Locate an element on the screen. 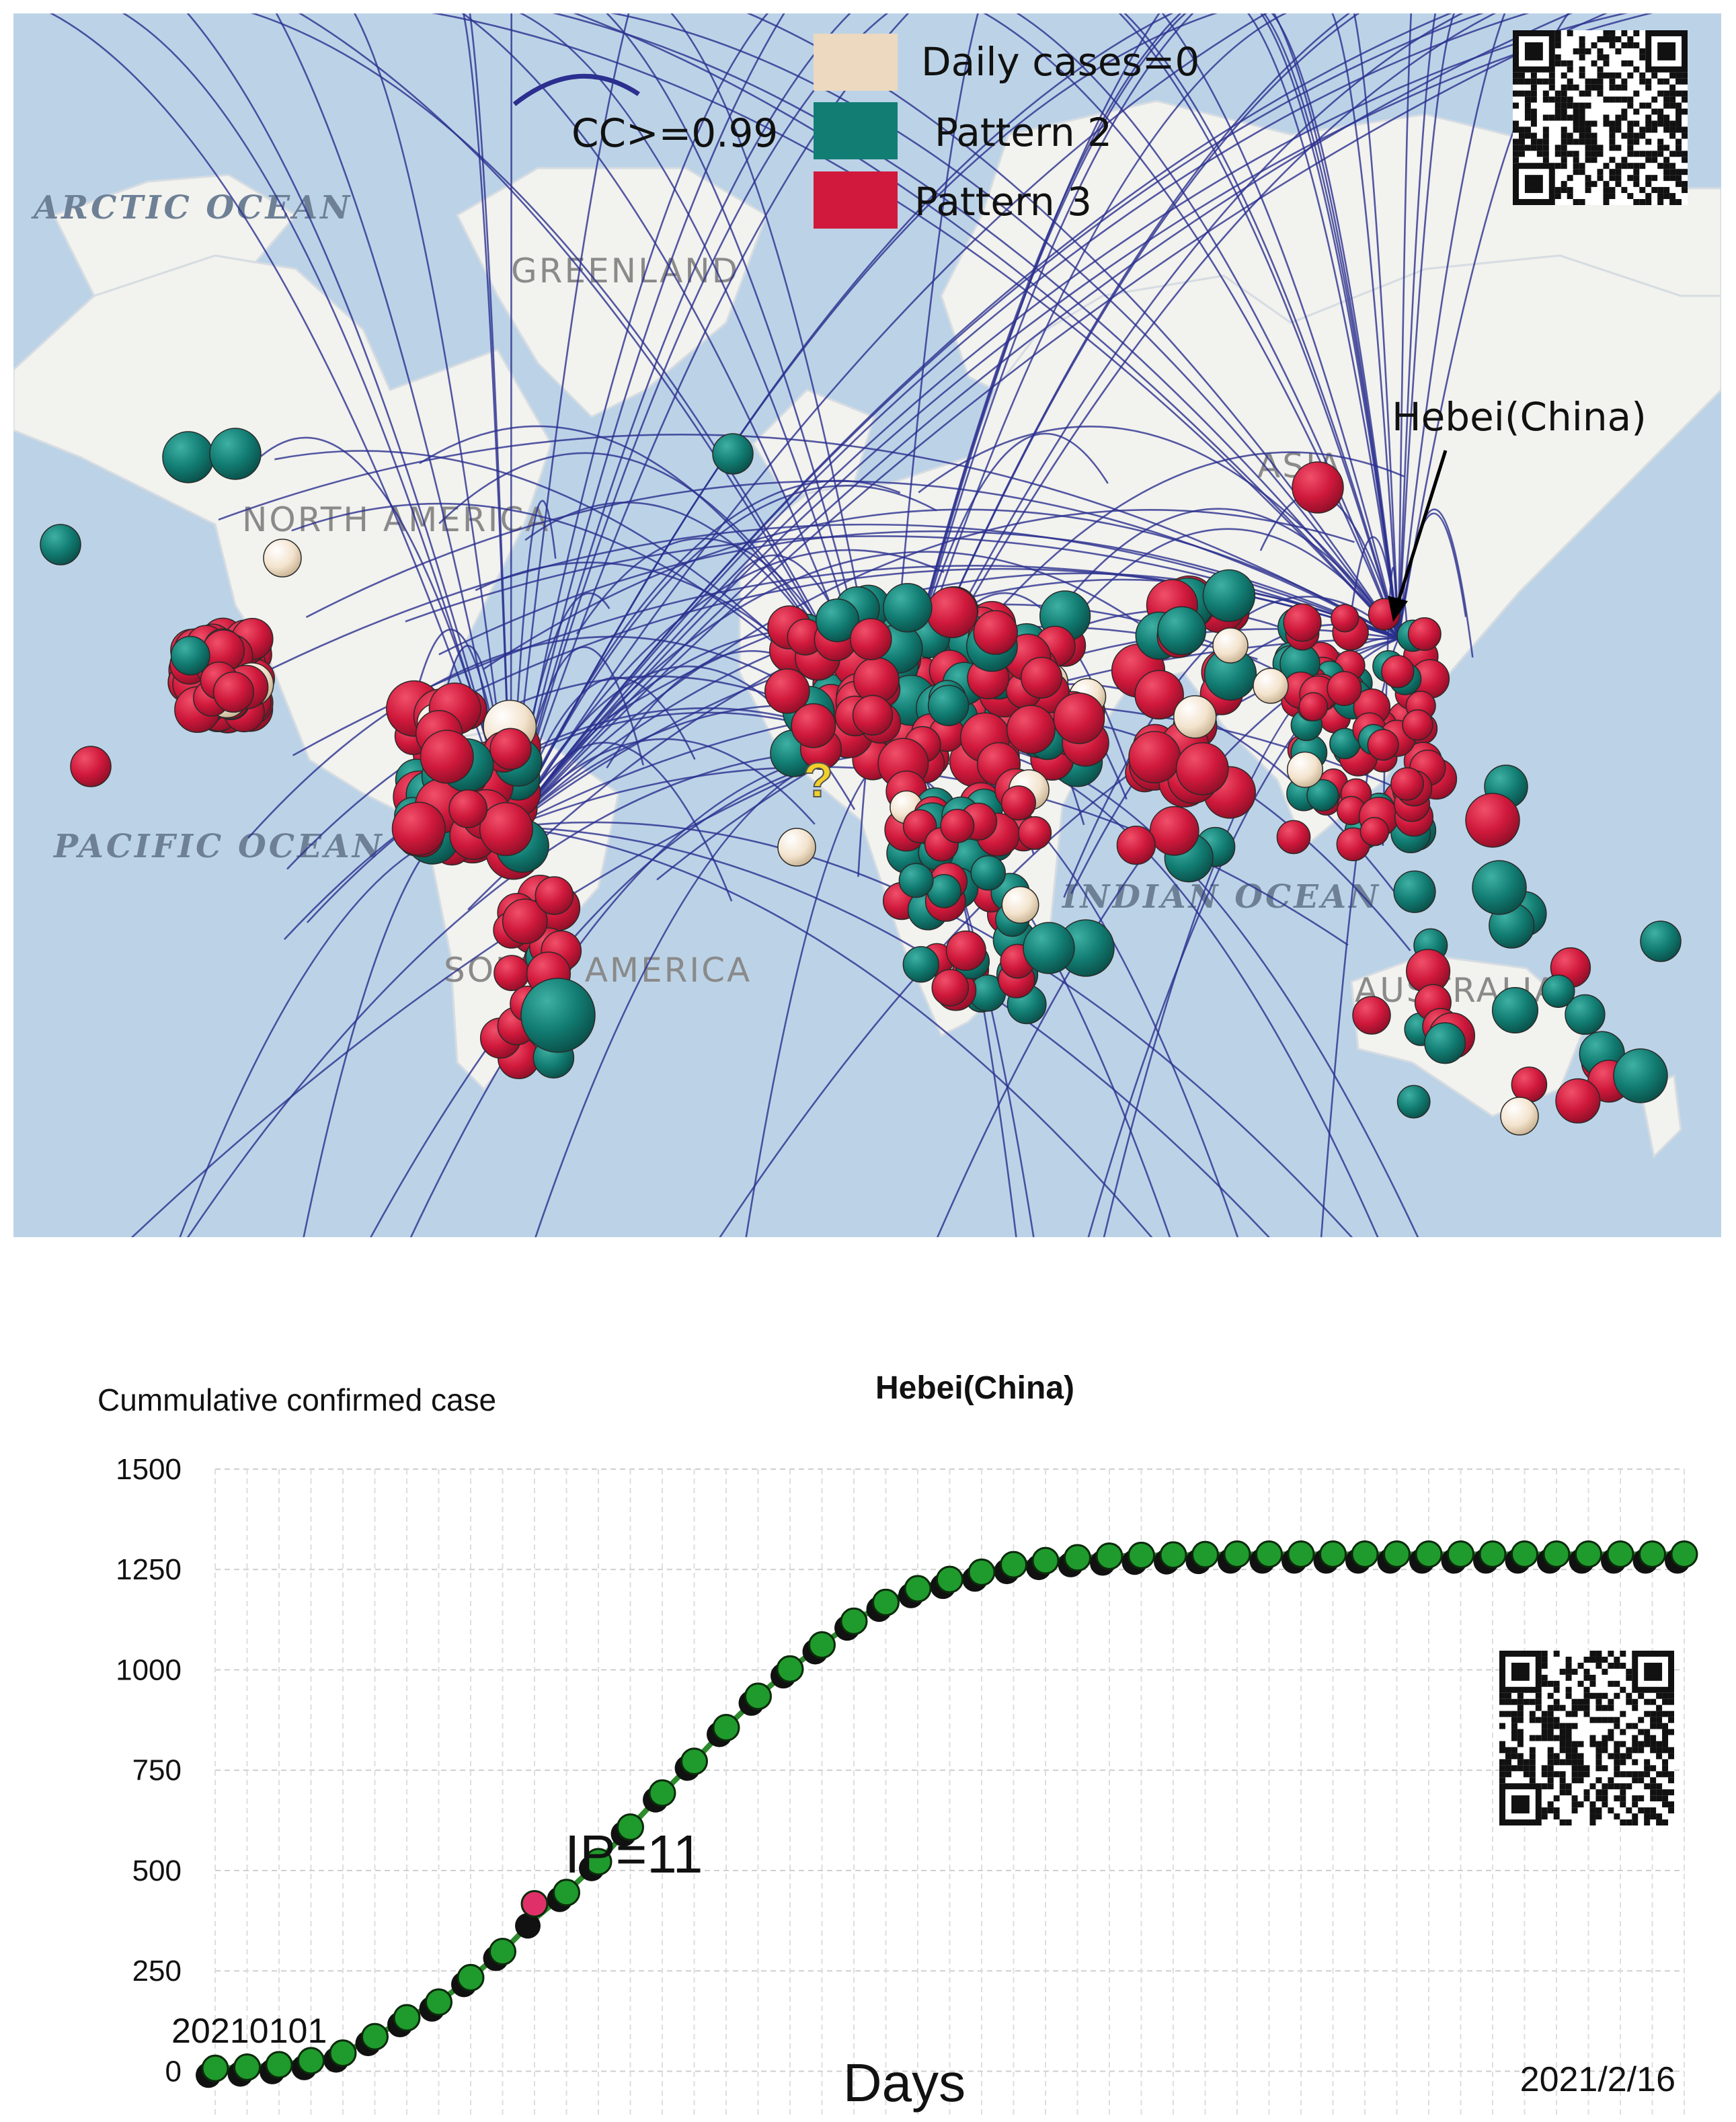 This screenshot has width=1736, height=2122. hub-annotation-arrowhead is located at coordinates (1398, 609).